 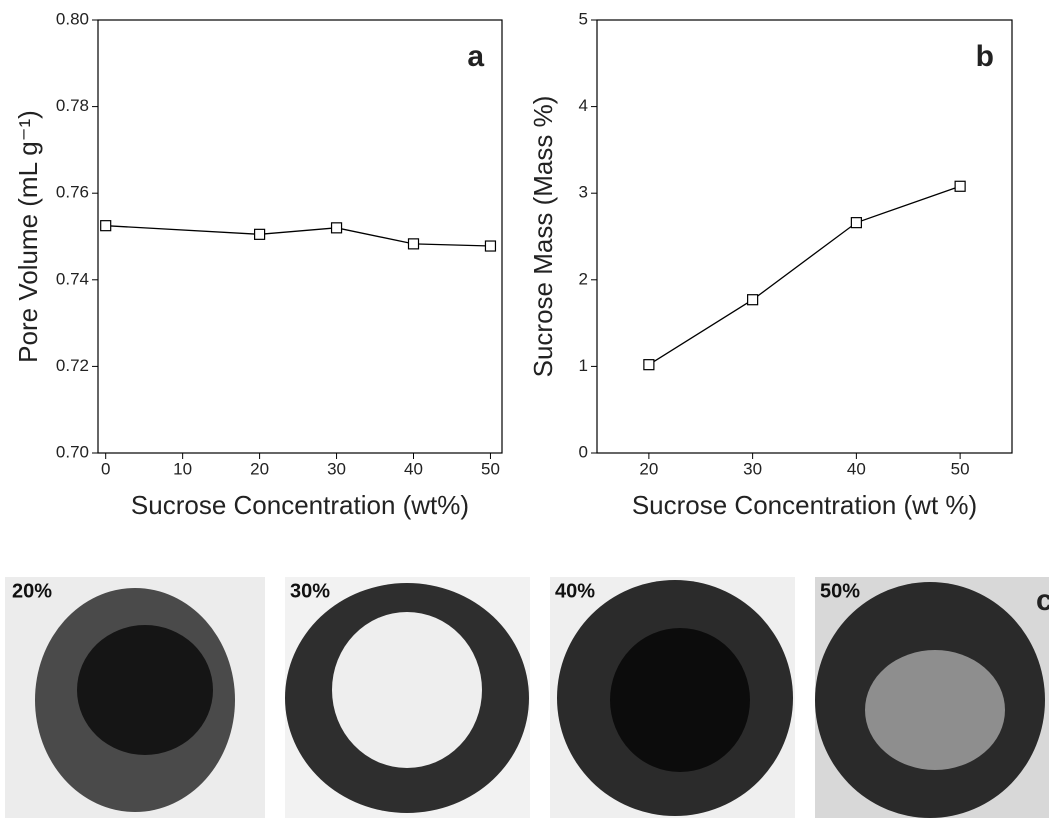 What do you see at coordinates (583, 451) in the screenshot?
I see `y-tick-label: 0` at bounding box center [583, 451].